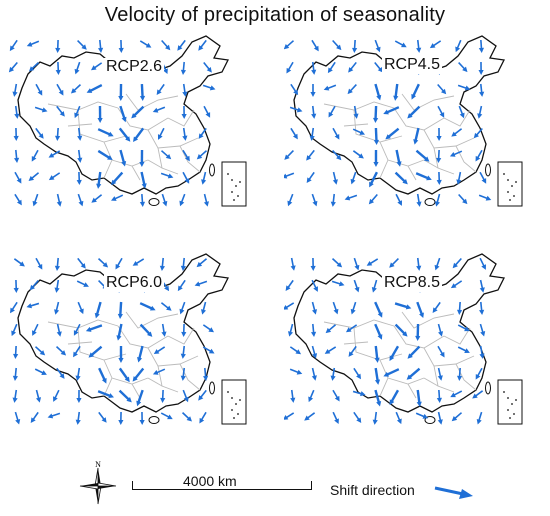 The width and height of the screenshot is (550, 516). I want to click on scale-bar, so click(222, 484).